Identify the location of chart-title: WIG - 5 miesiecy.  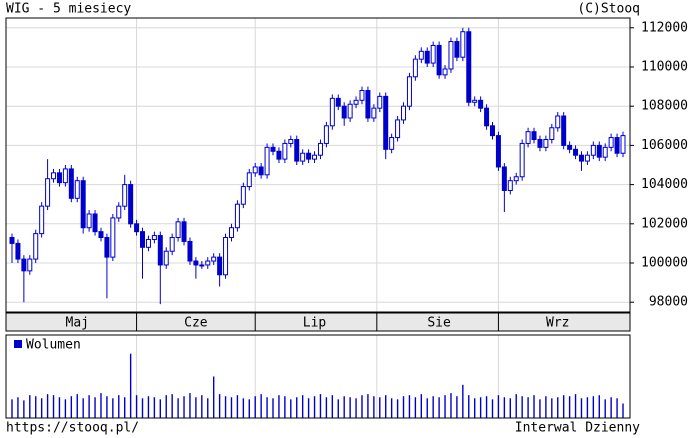
(68, 9).